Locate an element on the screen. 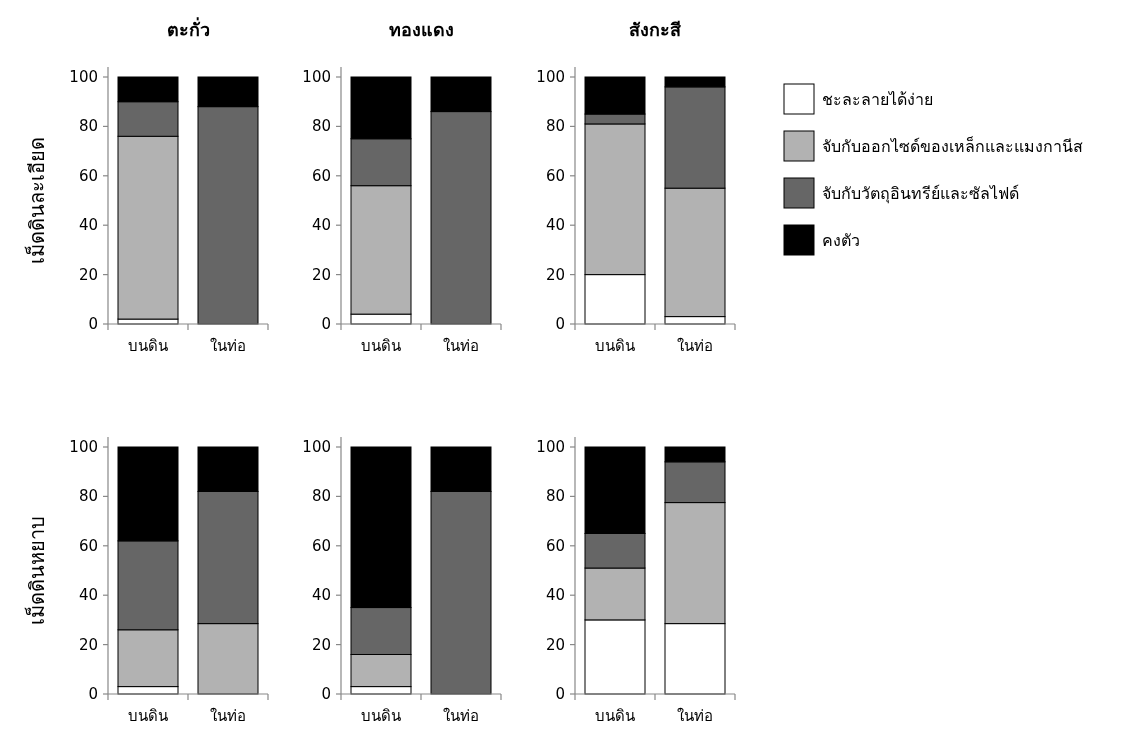  chart-title: ทองแดง is located at coordinates (421, 29).